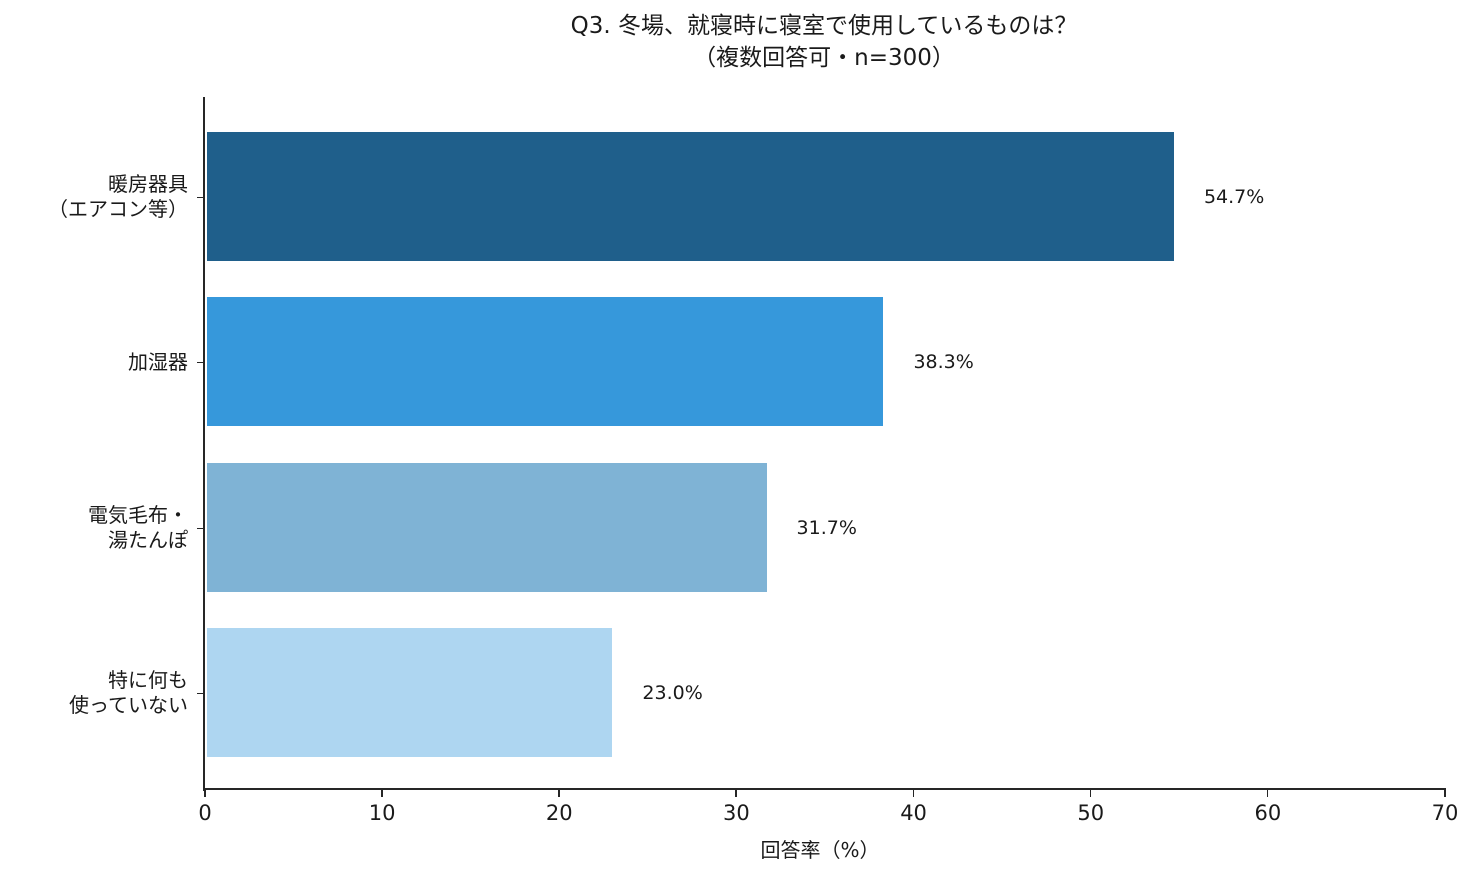 The width and height of the screenshot is (1476, 876). I want to click on x-tick-label: 50, so click(1091, 813).